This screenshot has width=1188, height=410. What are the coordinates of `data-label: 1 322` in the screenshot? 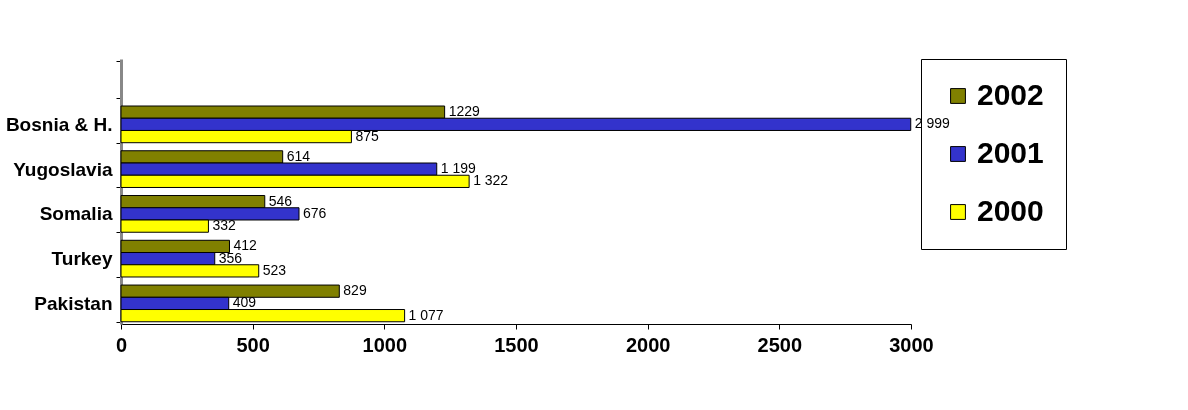 It's located at (491, 180).